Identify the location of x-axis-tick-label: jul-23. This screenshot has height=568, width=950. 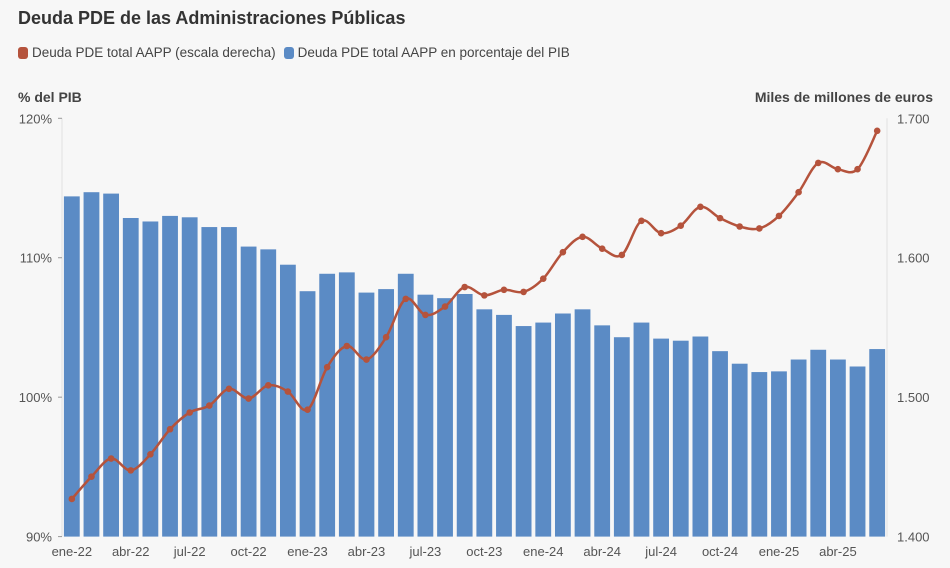
(424, 551).